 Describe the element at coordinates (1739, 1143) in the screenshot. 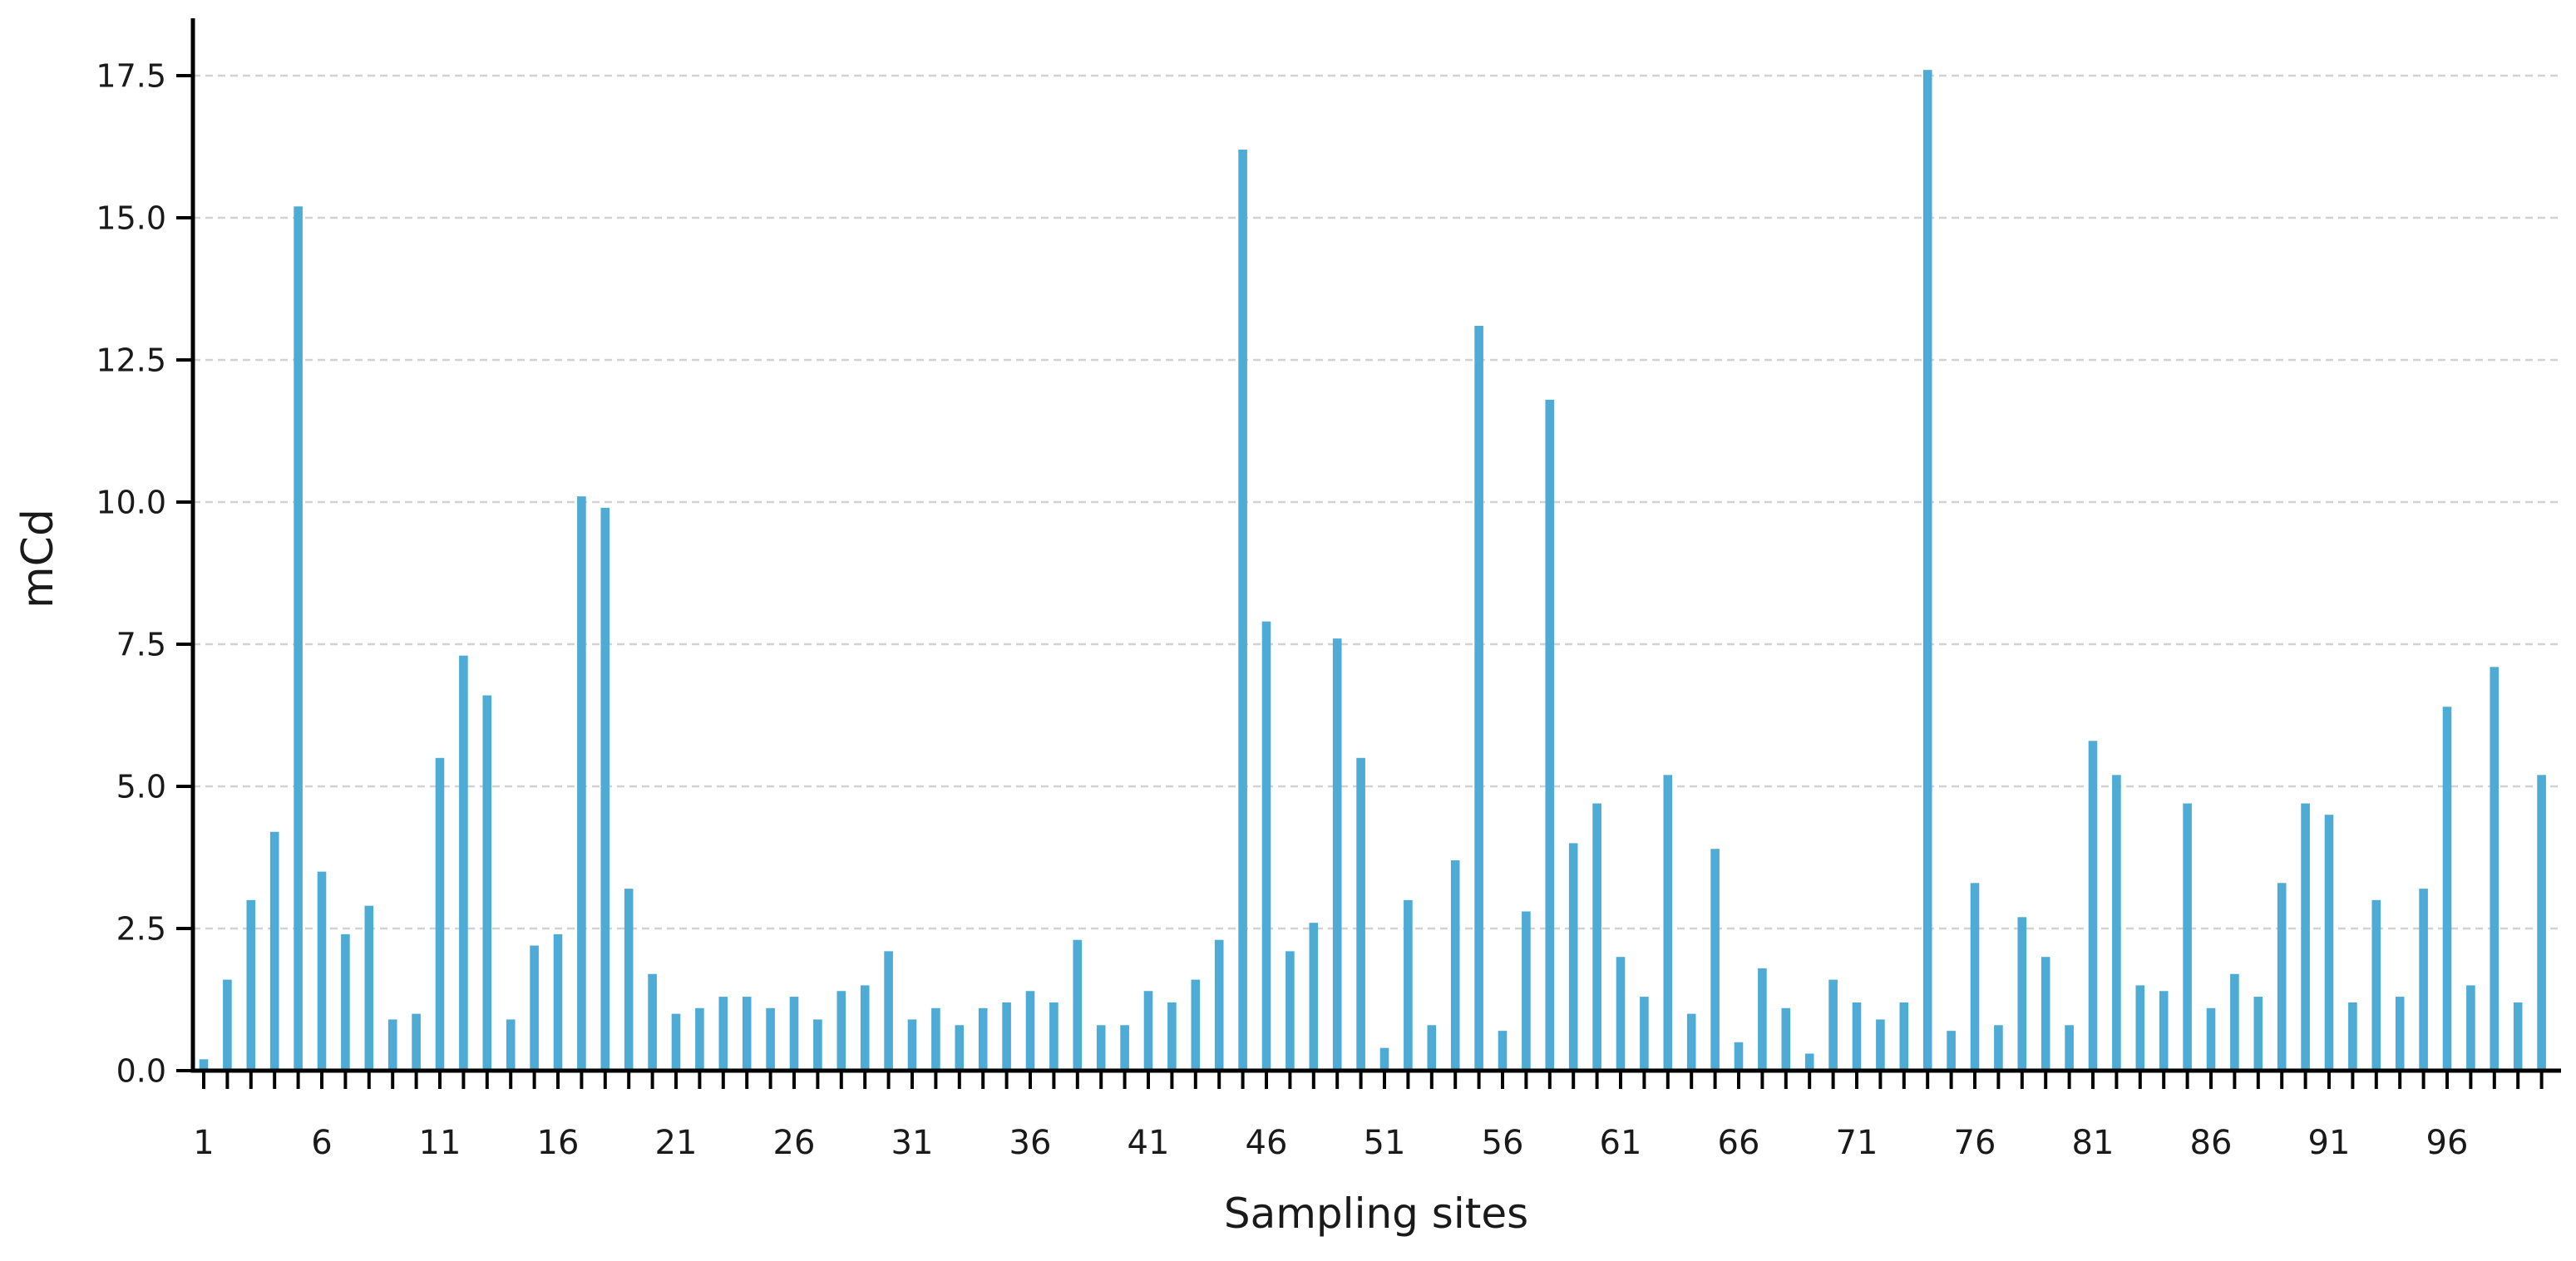

I see `x-tick-label: 66` at that location.